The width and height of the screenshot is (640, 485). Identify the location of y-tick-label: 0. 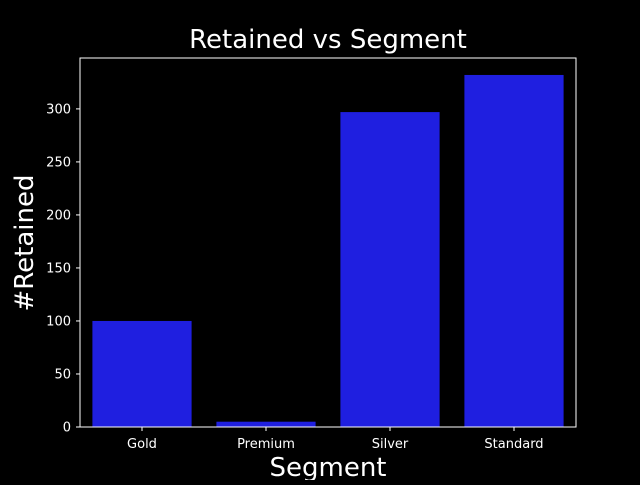
(67, 428).